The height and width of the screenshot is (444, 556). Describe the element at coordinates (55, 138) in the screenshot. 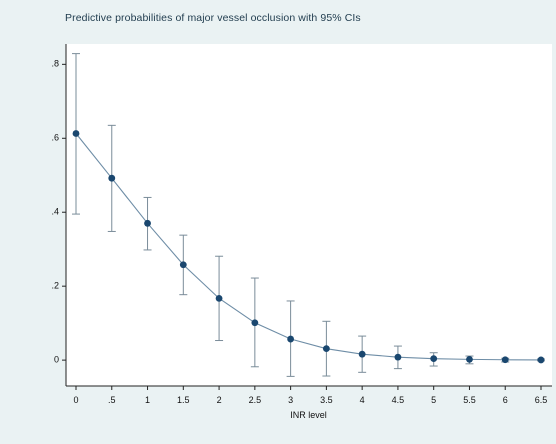

I see `y-tick-label: .6` at that location.